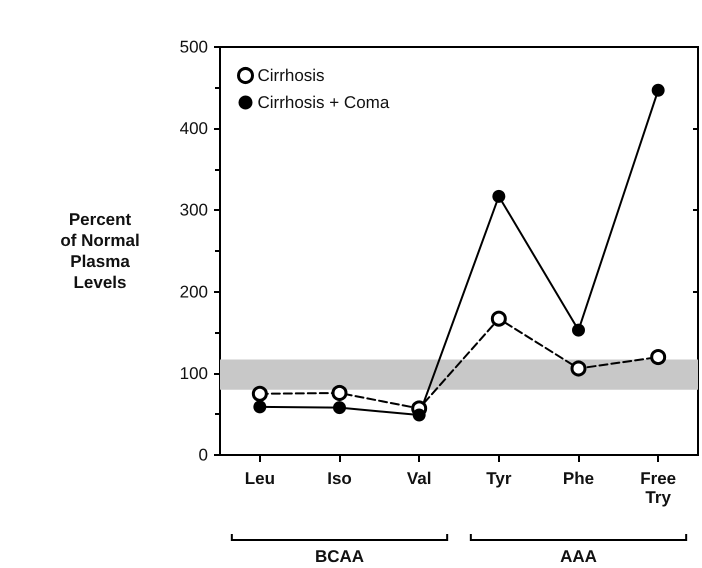  I want to click on x-tick-label: Free Try, so click(658, 488).